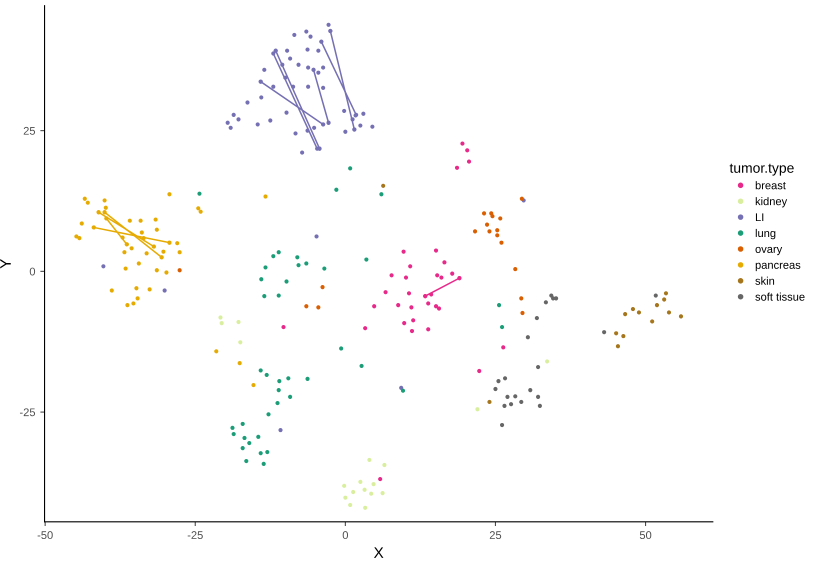  What do you see at coordinates (772, 202) in the screenshot?
I see `legend-label: kidney` at bounding box center [772, 202].